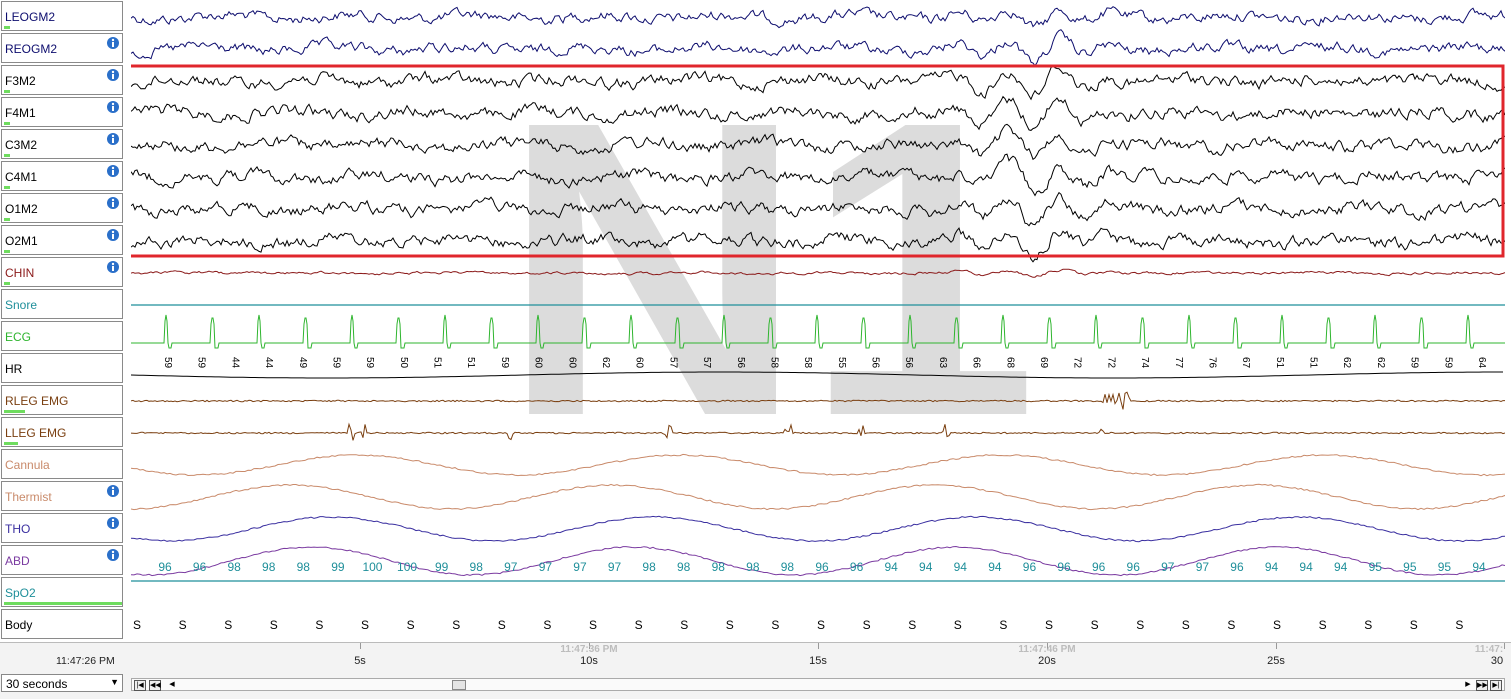 The height and width of the screenshot is (699, 1511). What do you see at coordinates (62, 240) in the screenshot?
I see `channel-label-o2m1: O2M1` at bounding box center [62, 240].